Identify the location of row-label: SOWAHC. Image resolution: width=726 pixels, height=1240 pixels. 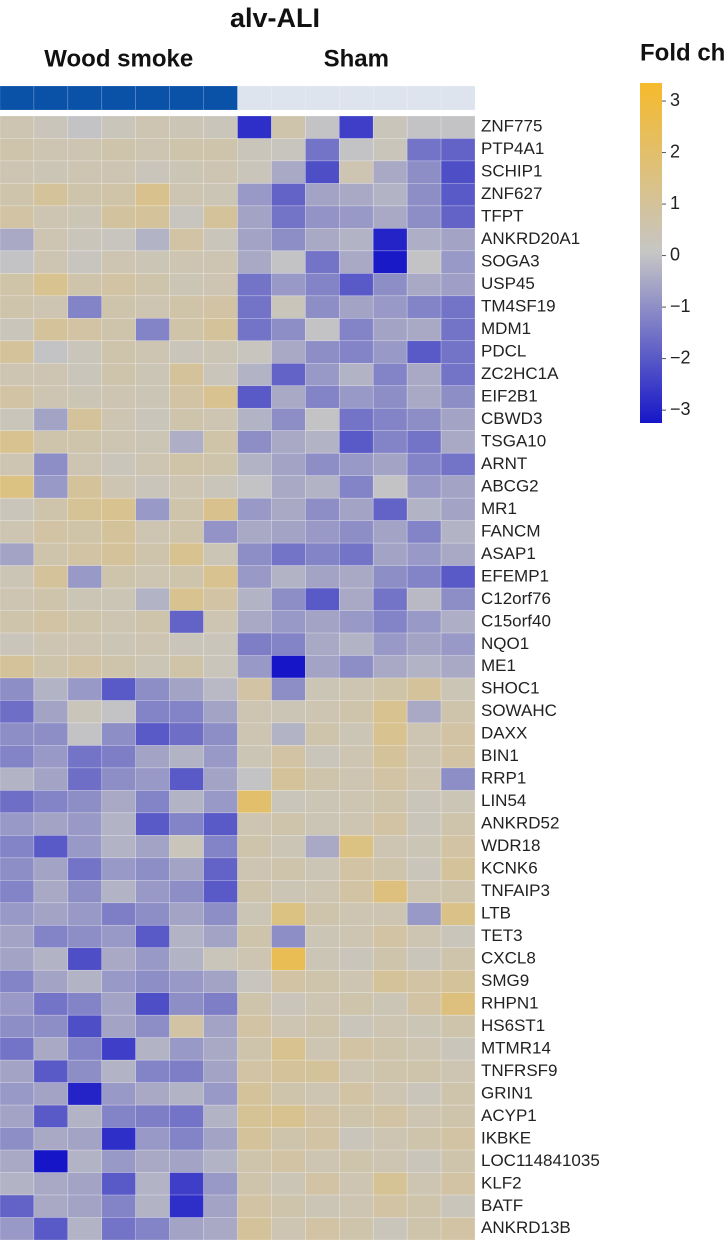
(519, 710).